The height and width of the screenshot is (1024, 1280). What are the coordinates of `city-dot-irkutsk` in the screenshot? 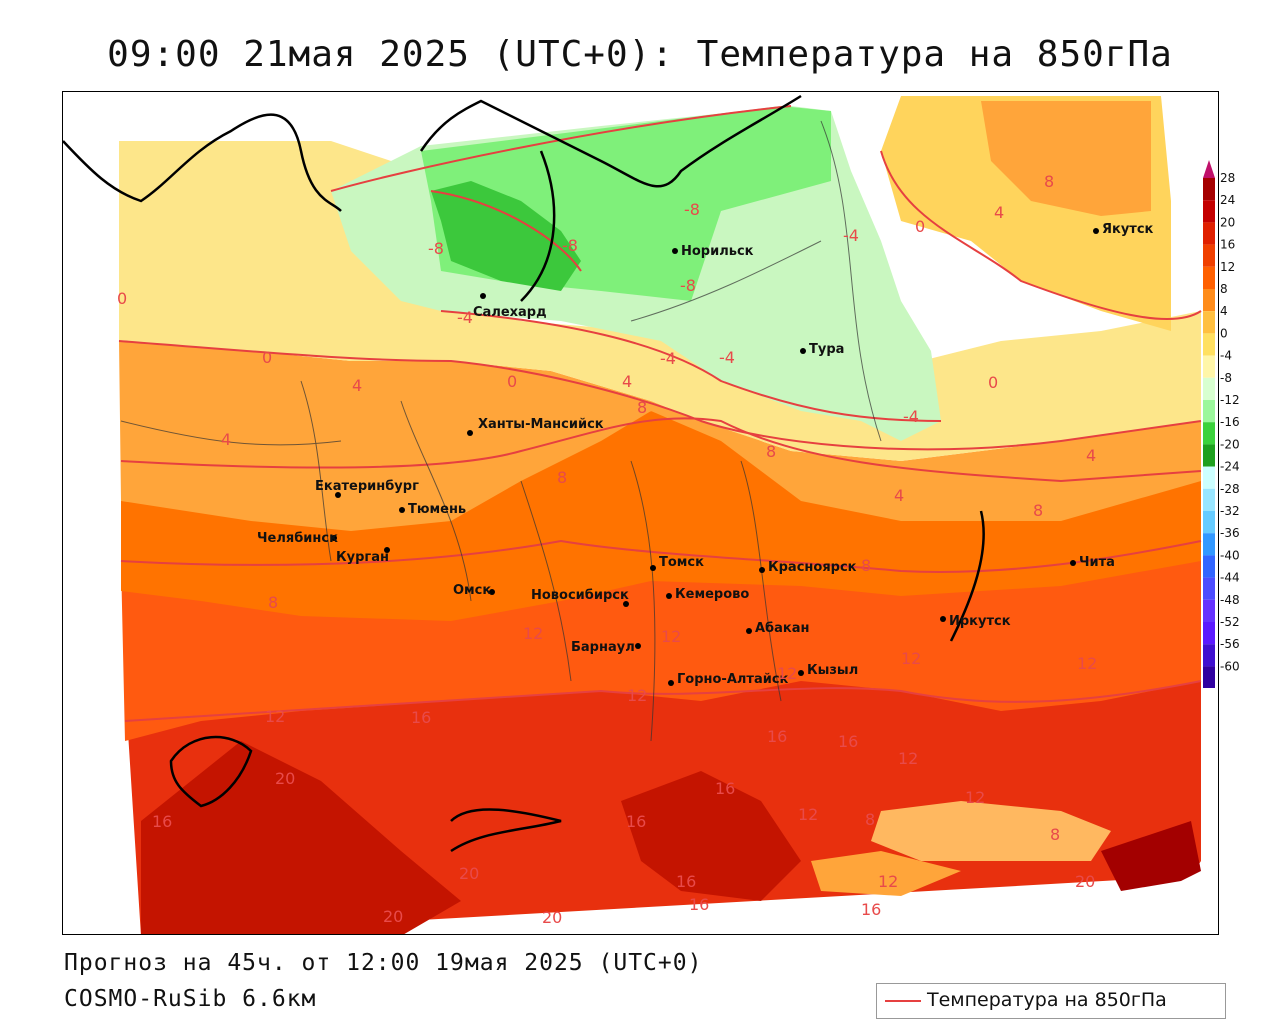 It's located at (943, 619).